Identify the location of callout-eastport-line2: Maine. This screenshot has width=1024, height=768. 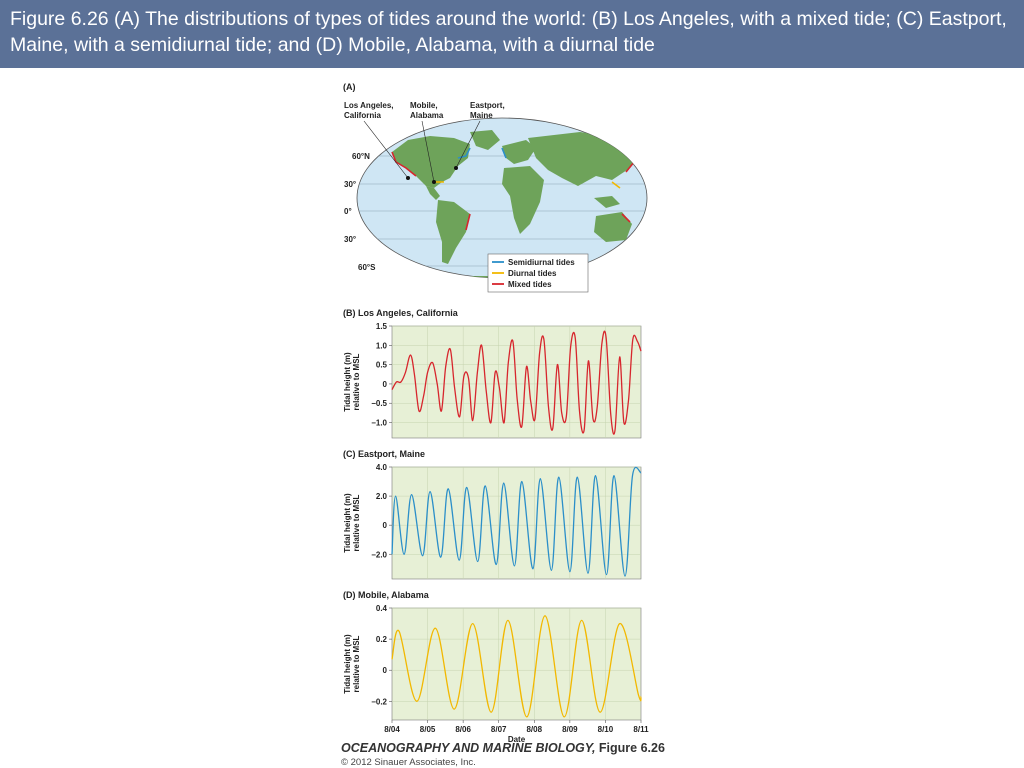
(481, 115).